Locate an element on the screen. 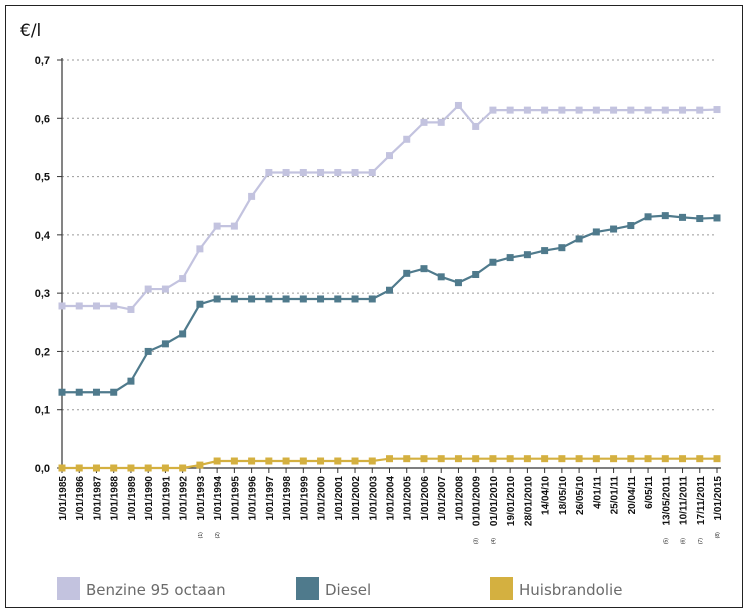 The image size is (752, 611). x-tick-label: 1/01/2004 is located at coordinates (391, 498).